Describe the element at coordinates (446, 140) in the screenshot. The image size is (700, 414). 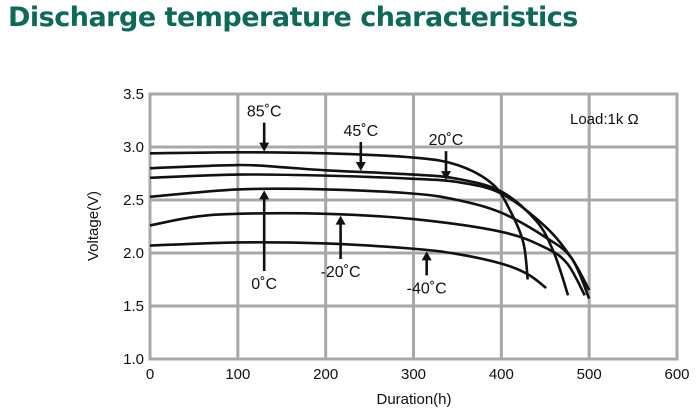
I see `series-label: 20˚C` at that location.